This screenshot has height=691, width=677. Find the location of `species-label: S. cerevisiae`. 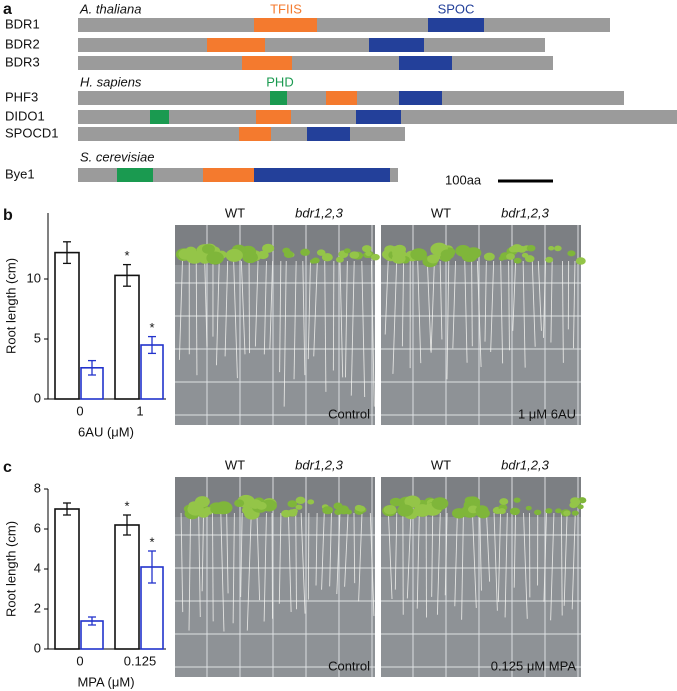

species-label: S. cerevisiae is located at coordinates (117, 156).